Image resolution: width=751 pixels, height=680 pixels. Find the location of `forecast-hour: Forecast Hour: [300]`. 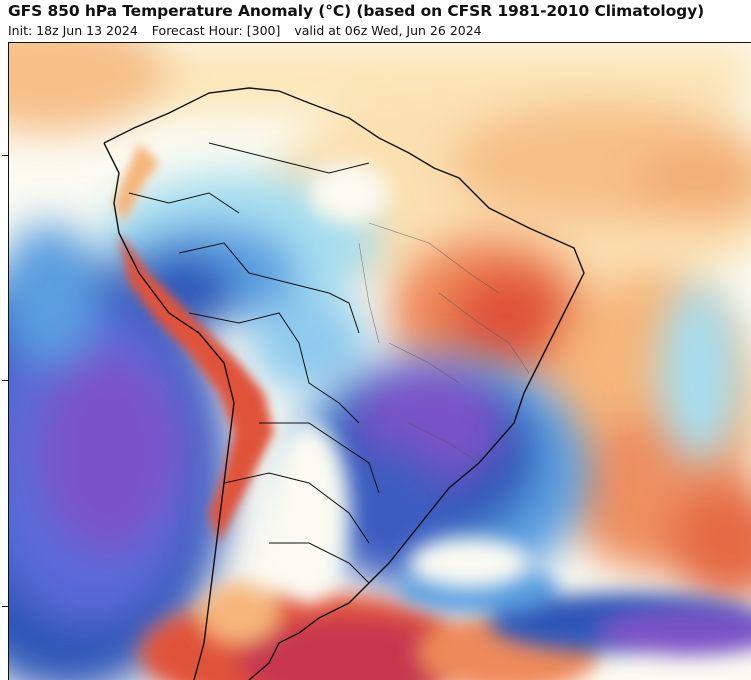

forecast-hour: Forecast Hour: [300] is located at coordinates (216, 30).